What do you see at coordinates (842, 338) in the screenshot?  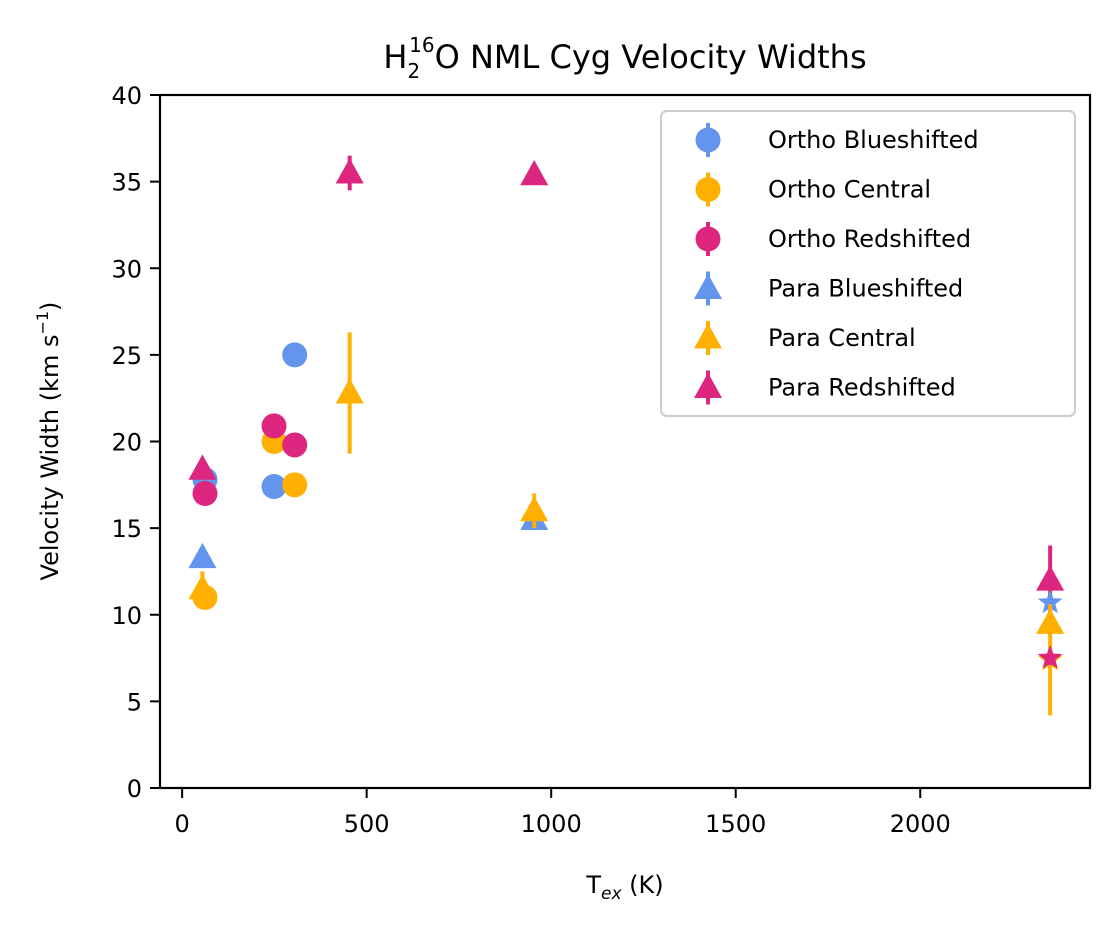 I see `legend-label-para-central: Para Central` at bounding box center [842, 338].